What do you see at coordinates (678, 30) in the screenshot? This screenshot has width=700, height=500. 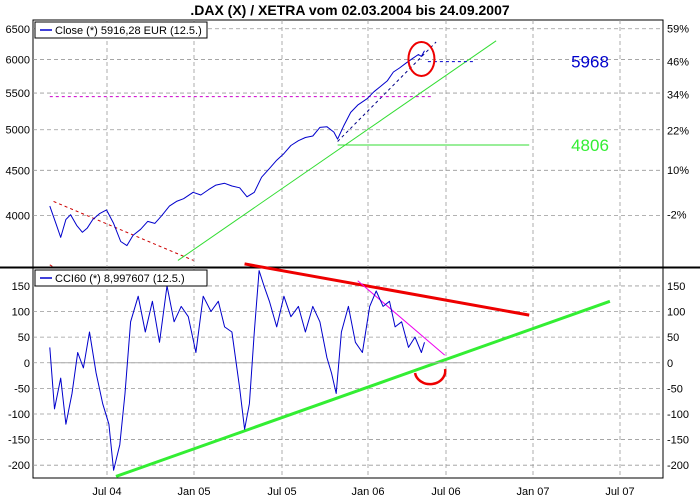 I see `y-right-tick-label: 59%` at bounding box center [678, 30].